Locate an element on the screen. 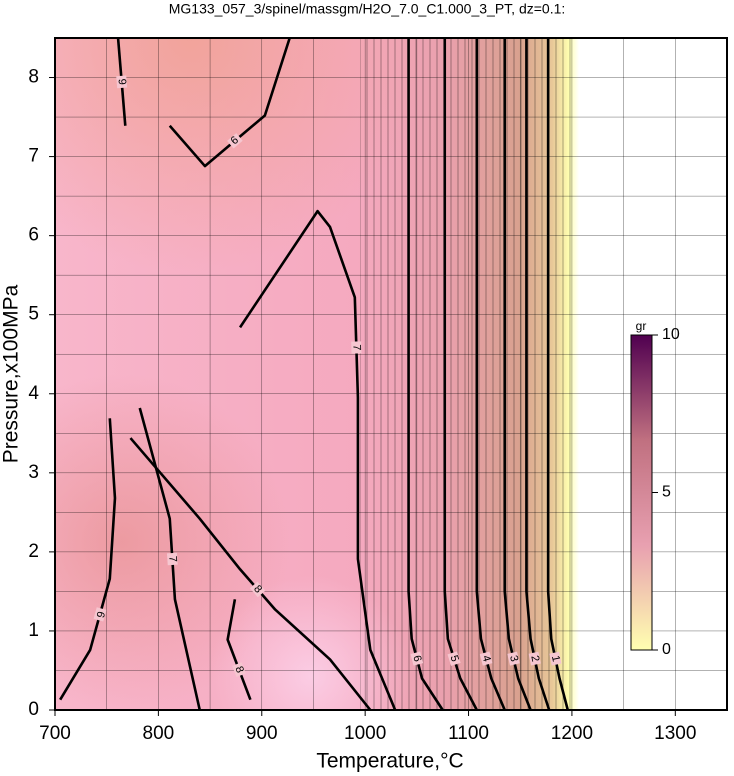 The width and height of the screenshot is (734, 776). contour-label: 3 is located at coordinates (513, 658).